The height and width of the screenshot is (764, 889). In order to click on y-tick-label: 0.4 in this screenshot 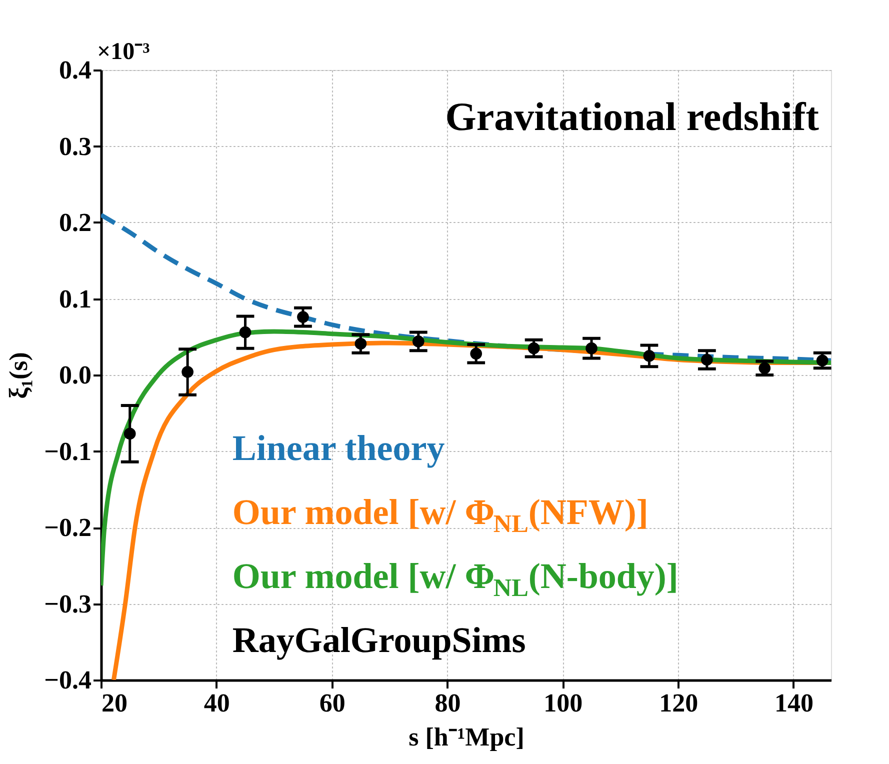, I will do `click(75, 70)`.